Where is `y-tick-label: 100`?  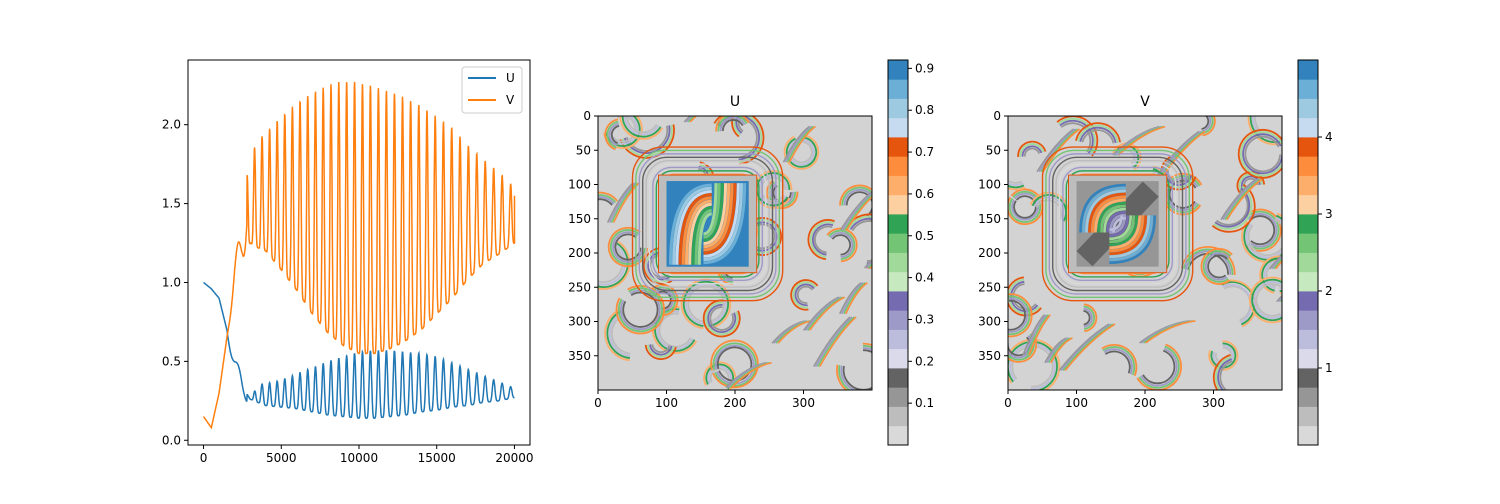 y-tick-label: 100 is located at coordinates (989, 185).